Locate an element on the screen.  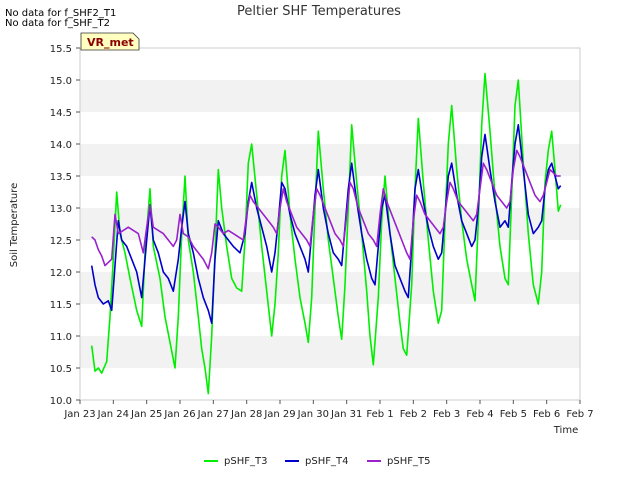
no-data-notice-1: No data for f_SHF2_T1 is located at coordinates (61, 13).